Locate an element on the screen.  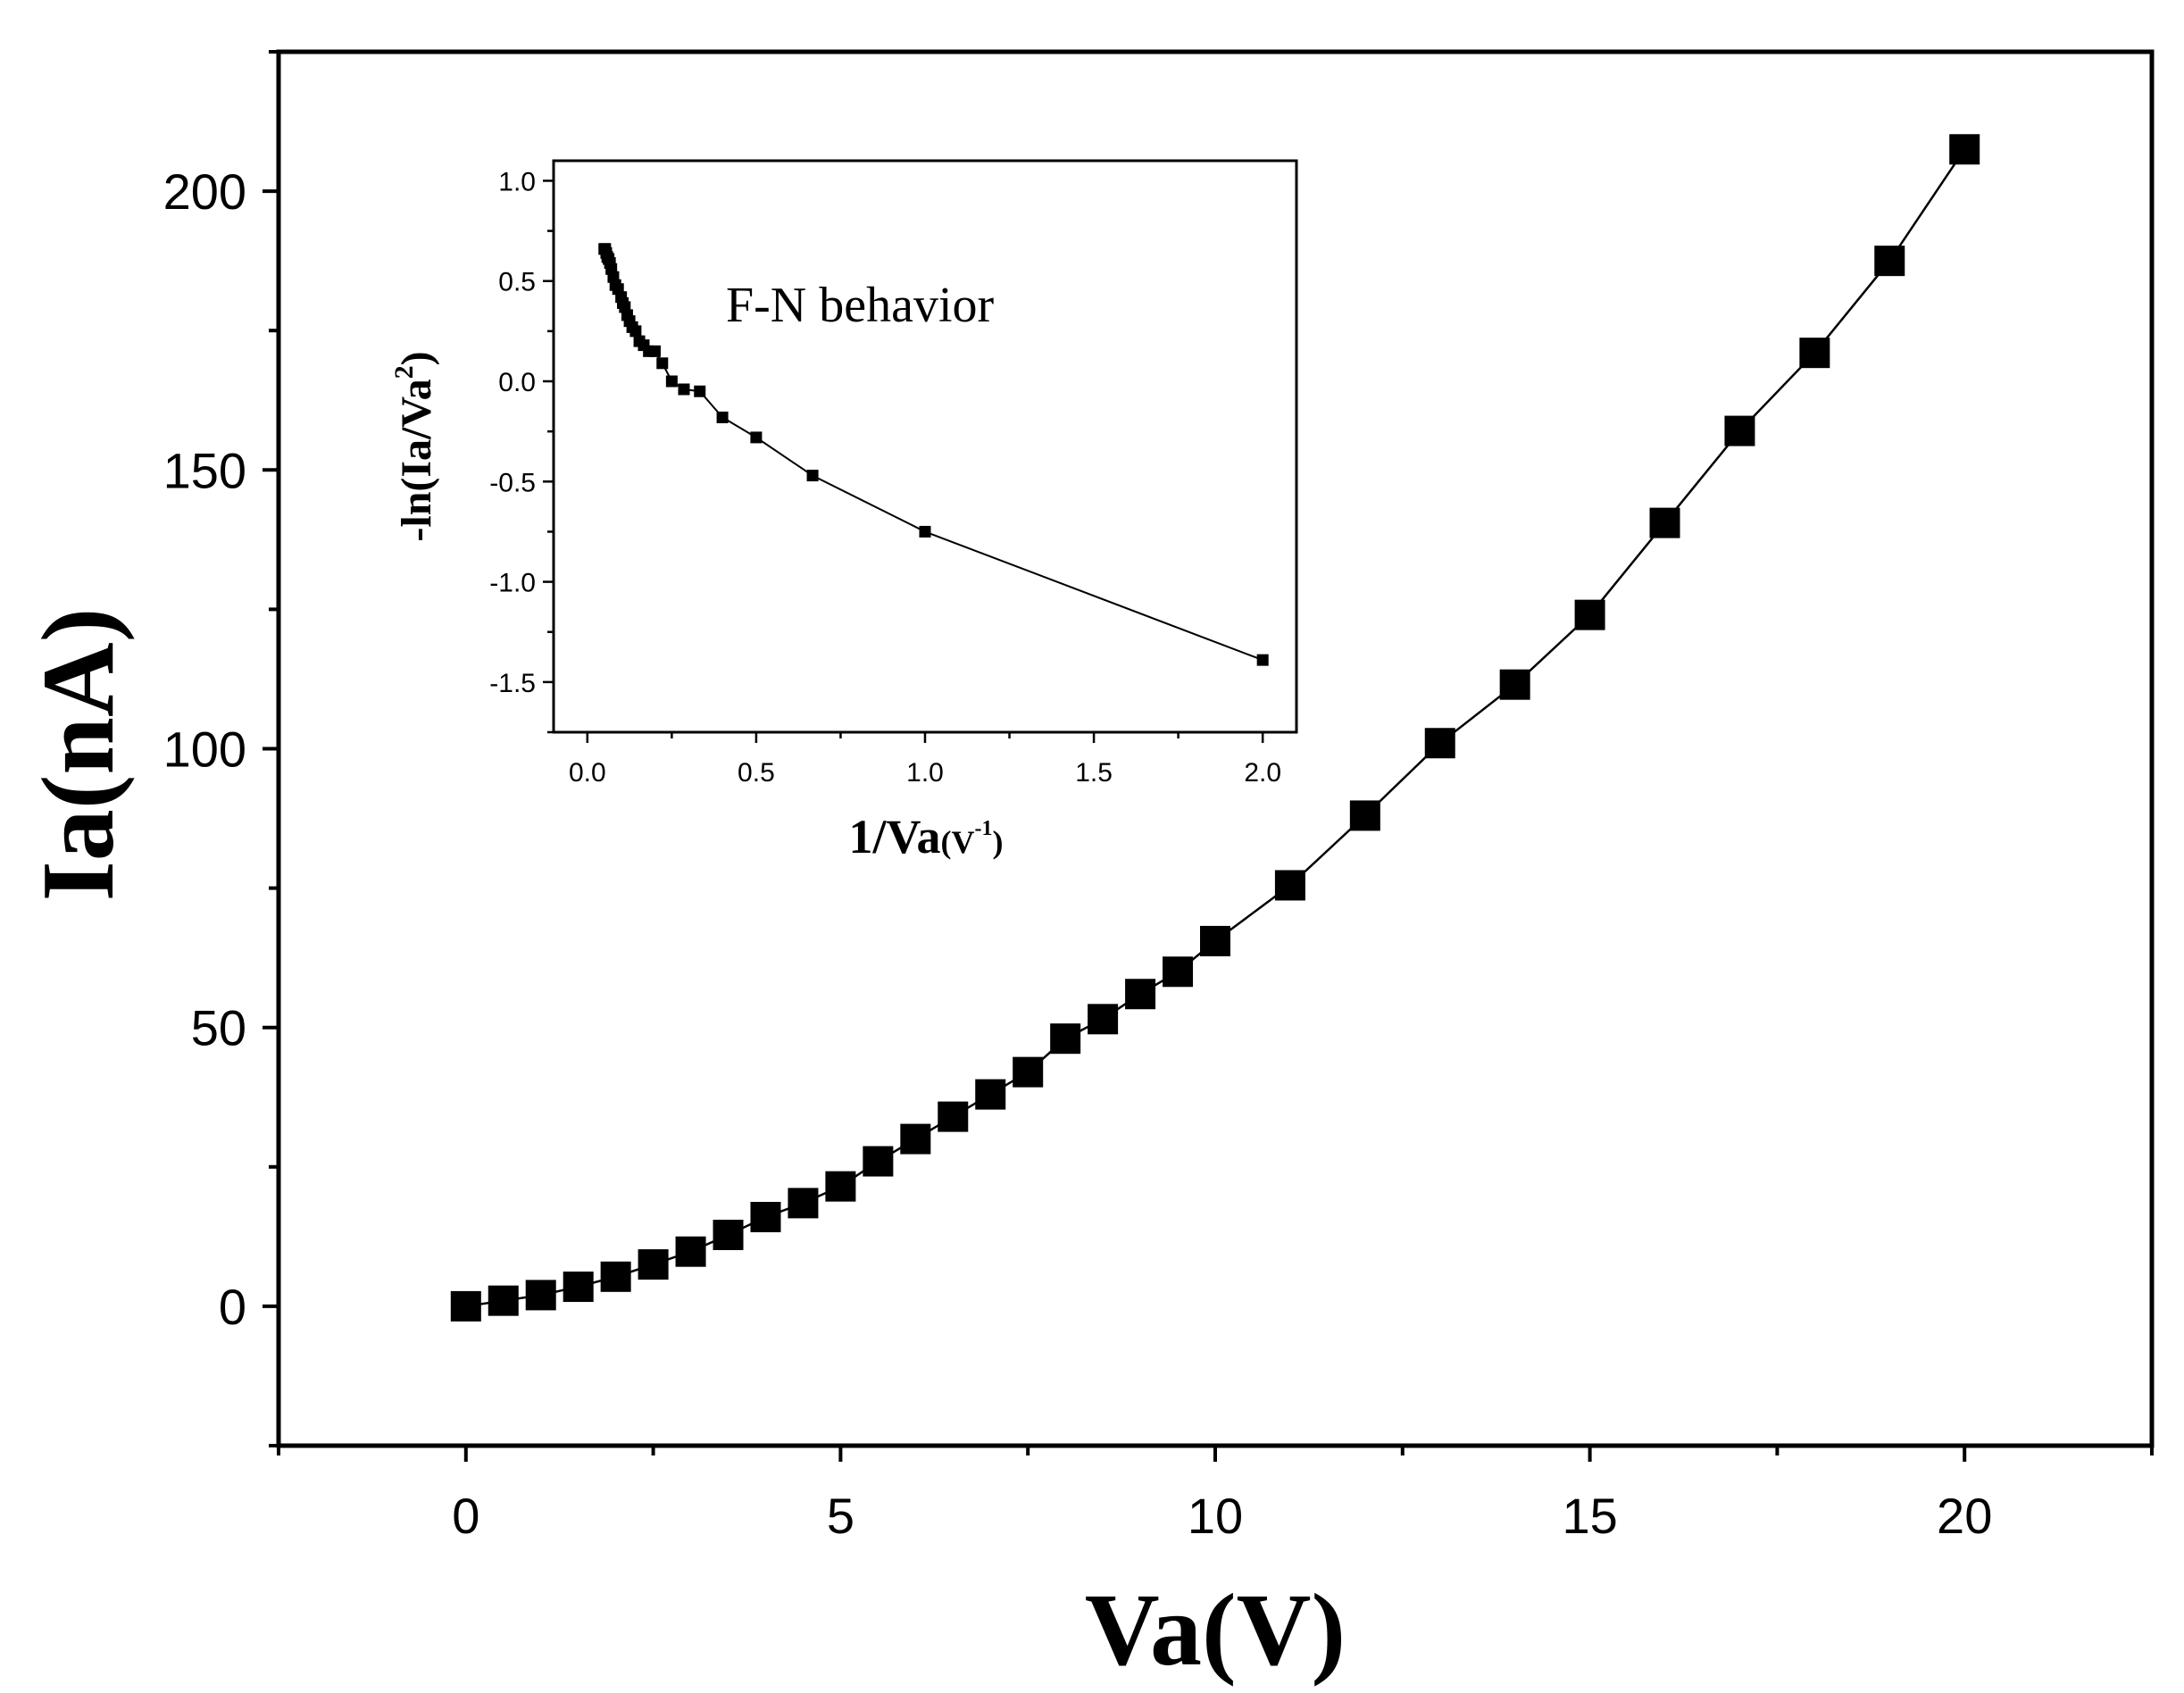
inset-x-ticks: 0.0 0.5 1.0 1.5 2.0 is located at coordinates (925, 760).